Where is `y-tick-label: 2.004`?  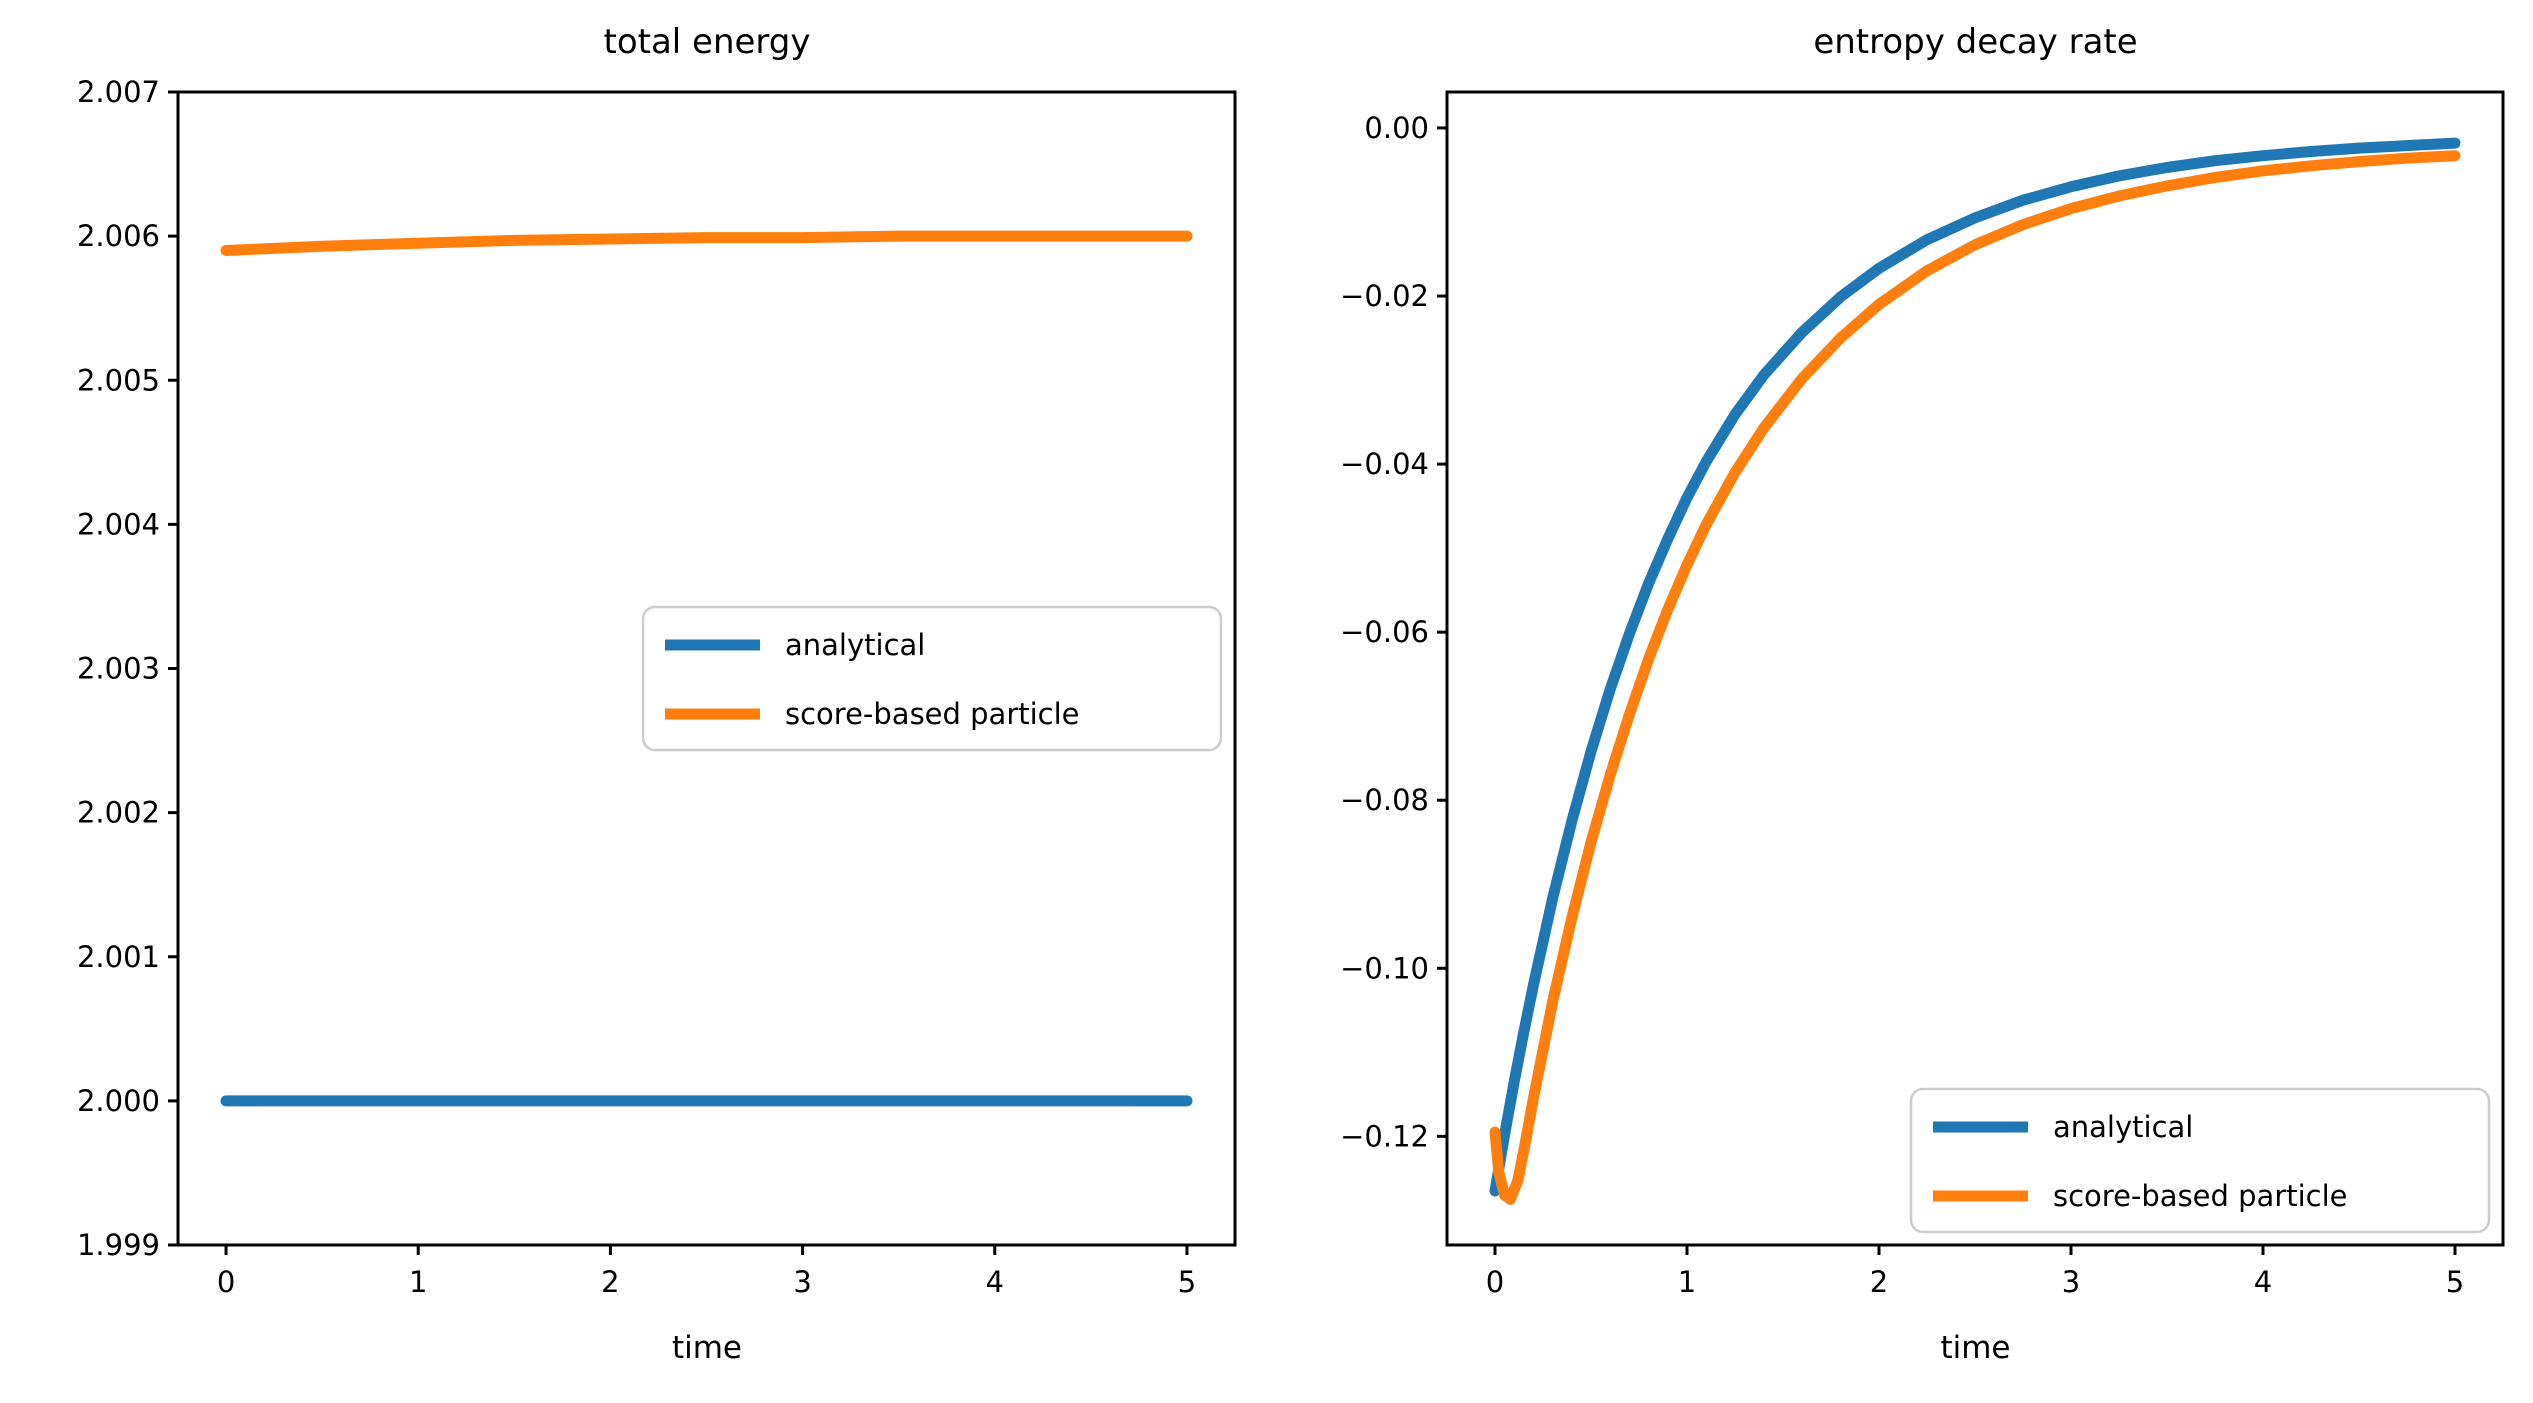
y-tick-label: 2.004 is located at coordinates (118, 524).